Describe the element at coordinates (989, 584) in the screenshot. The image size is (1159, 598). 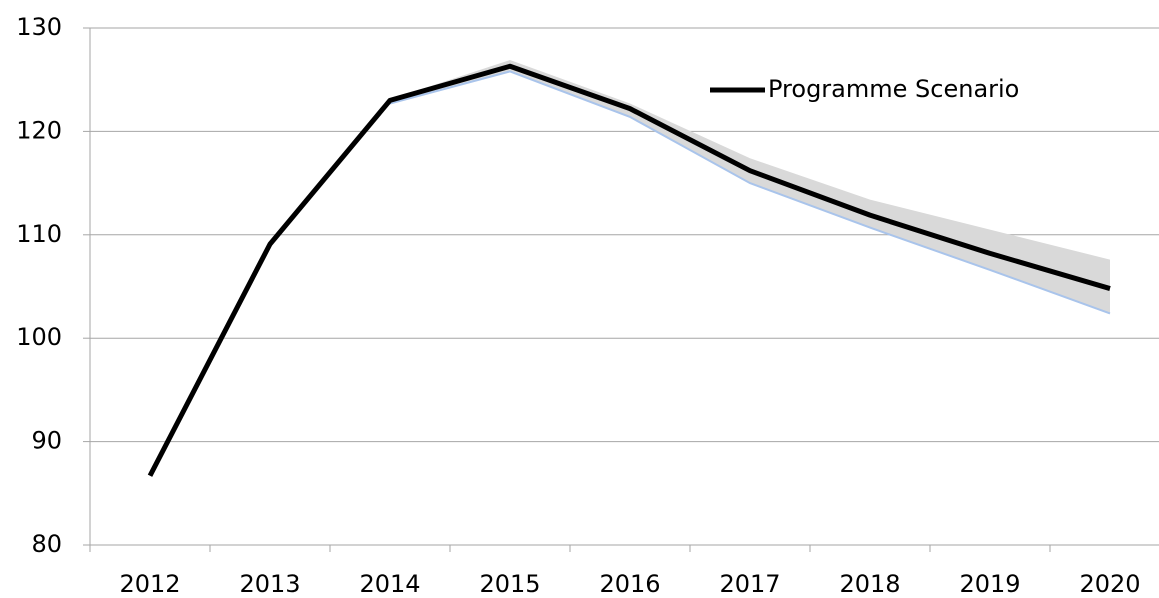
I see `x-tick-label: 2019` at that location.